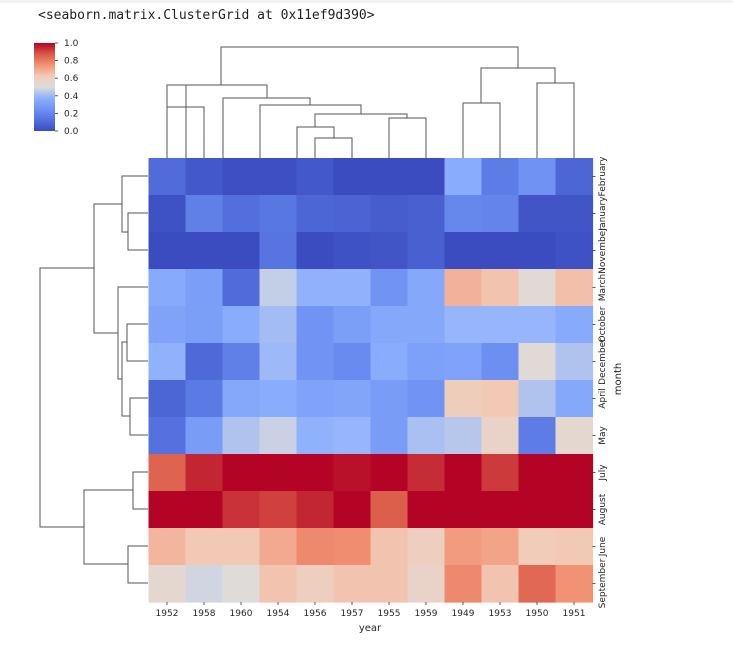 The width and height of the screenshot is (733, 650). I want to click on y-tick-label: December, so click(603, 361).